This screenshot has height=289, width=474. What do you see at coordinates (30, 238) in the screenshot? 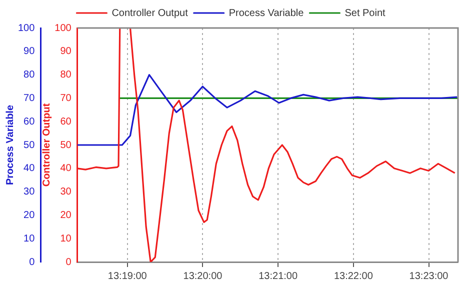
I see `y-tick-label: 10` at bounding box center [30, 238].